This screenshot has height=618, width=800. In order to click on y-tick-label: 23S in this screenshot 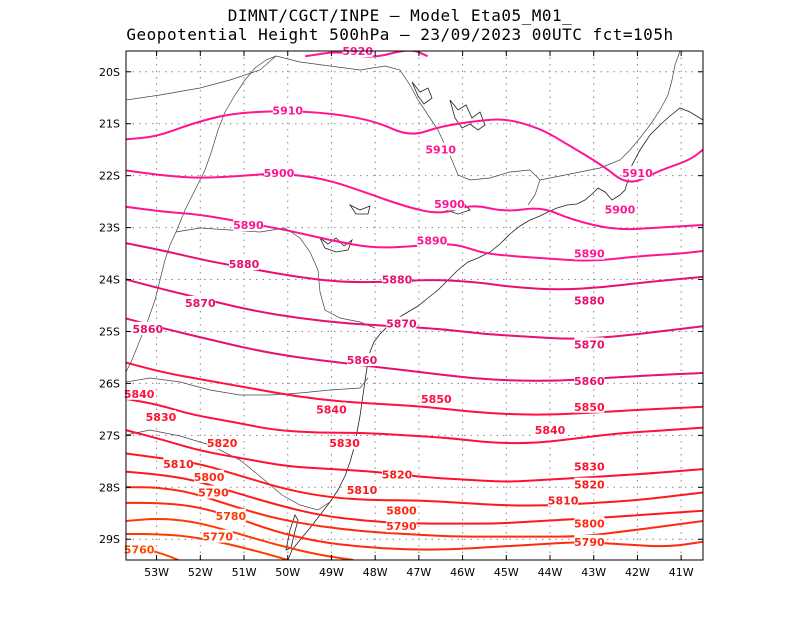, I will do `click(109, 228)`.